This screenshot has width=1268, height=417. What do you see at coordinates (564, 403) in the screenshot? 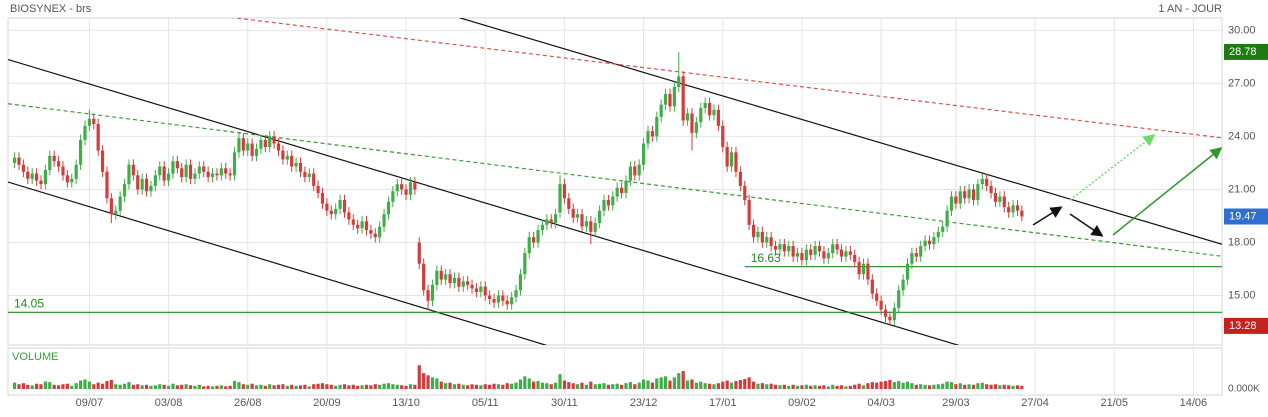
I see `x-tick-label: 30/11` at bounding box center [564, 403].